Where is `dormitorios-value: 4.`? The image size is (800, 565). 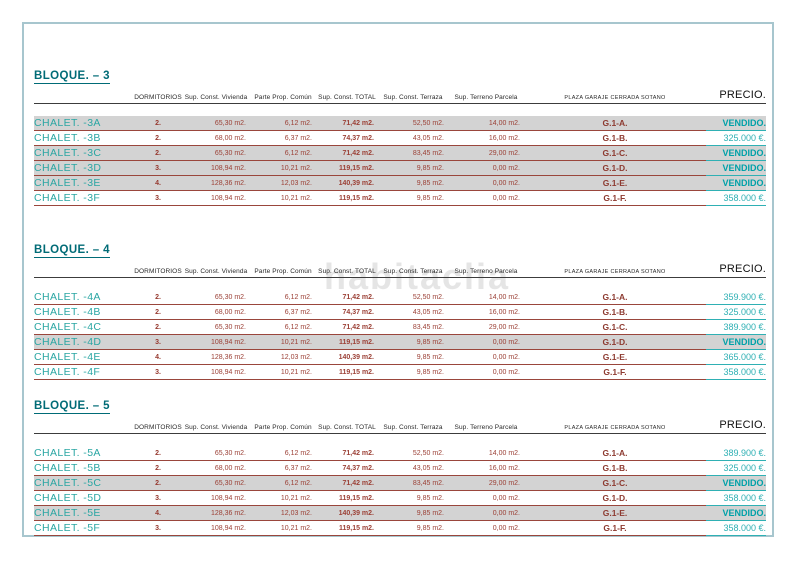
dormitorios-value: 4. is located at coordinates (158, 514).